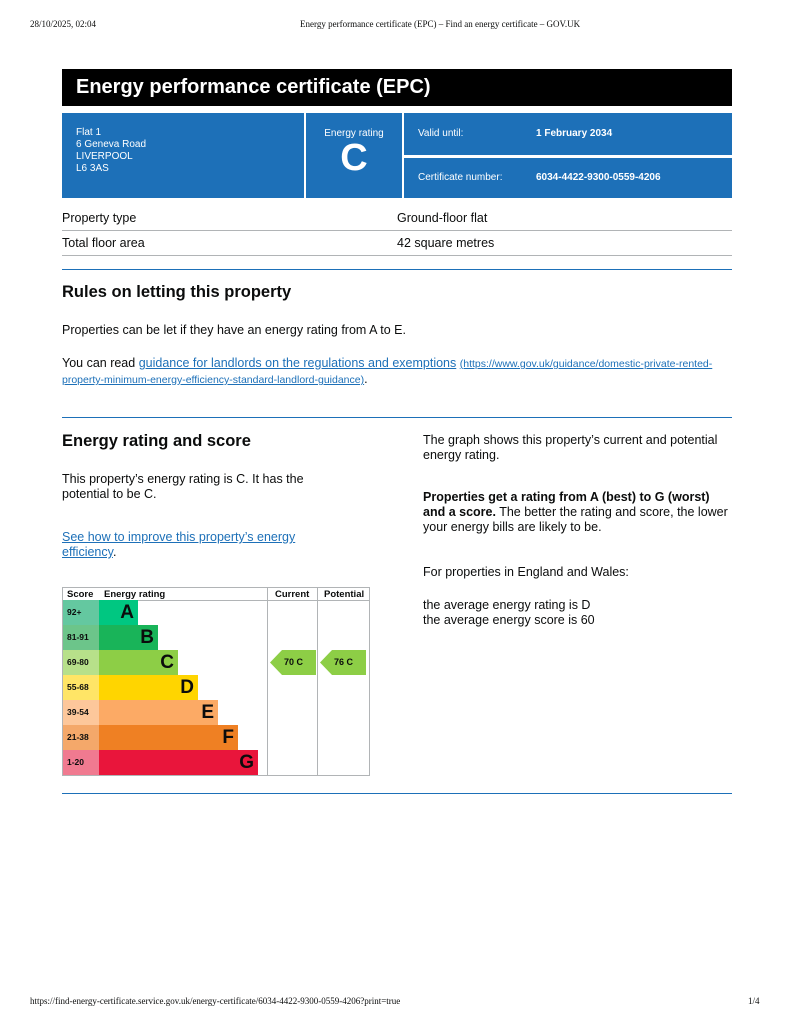 This screenshot has width=793, height=1024. What do you see at coordinates (81, 762) in the screenshot?
I see `band-score-G: 1-20` at bounding box center [81, 762].